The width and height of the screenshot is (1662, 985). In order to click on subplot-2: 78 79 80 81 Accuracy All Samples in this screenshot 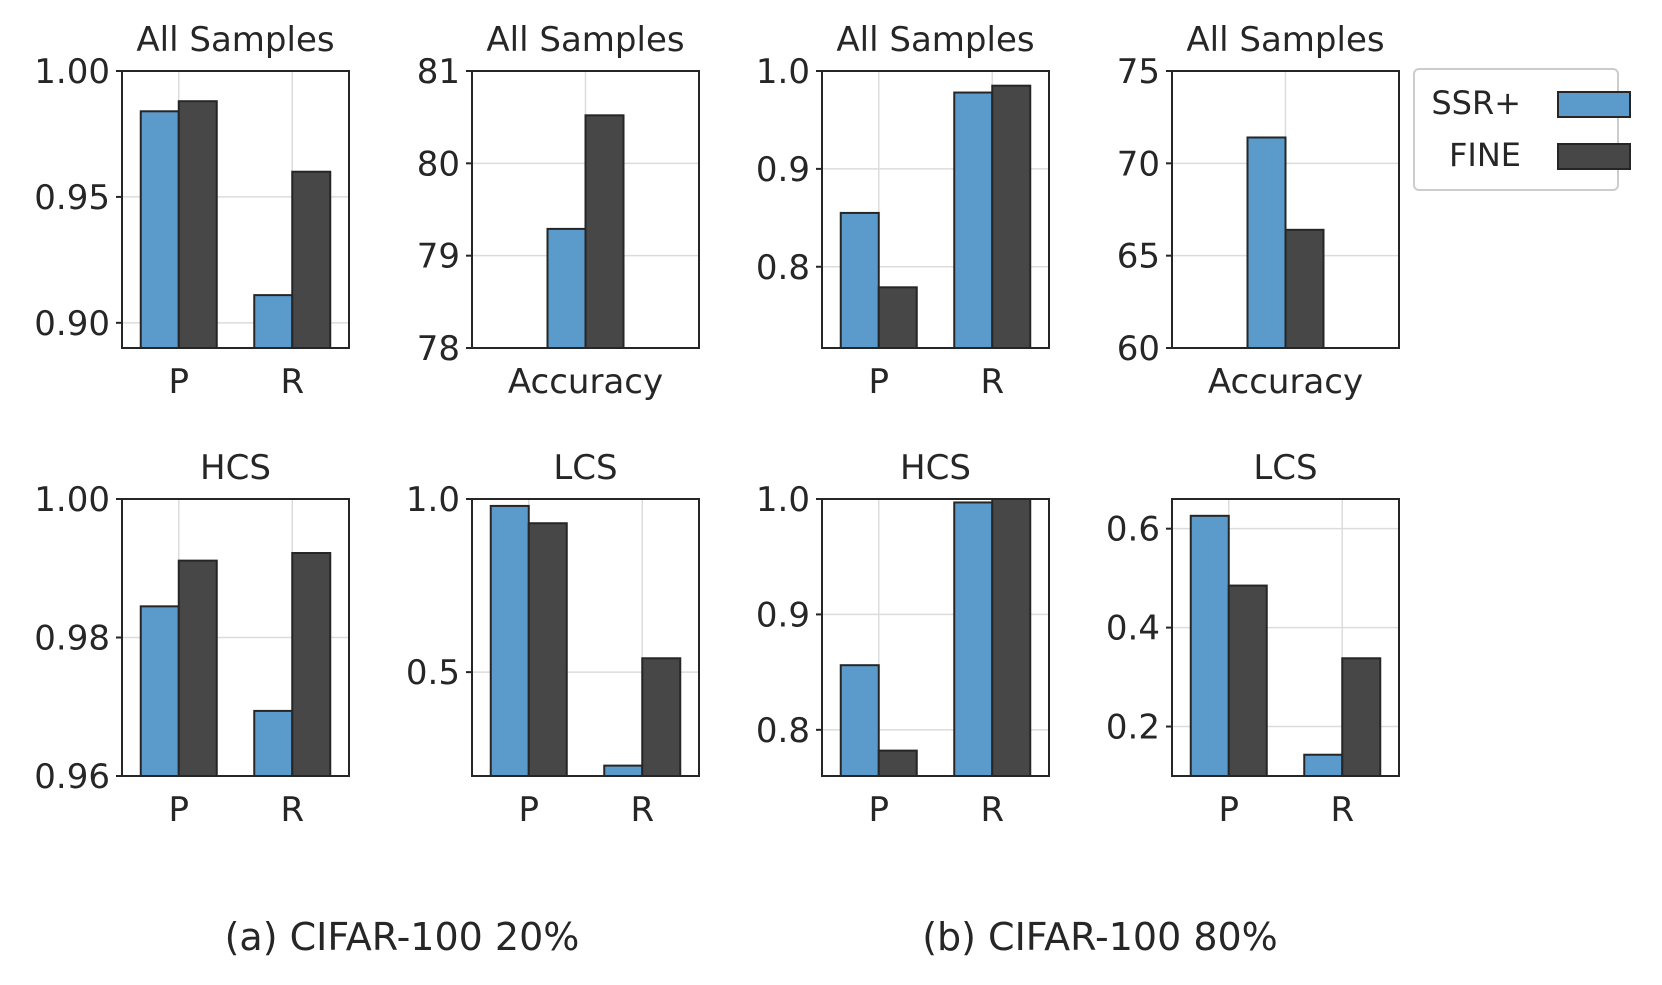, I will do `click(558, 211)`.